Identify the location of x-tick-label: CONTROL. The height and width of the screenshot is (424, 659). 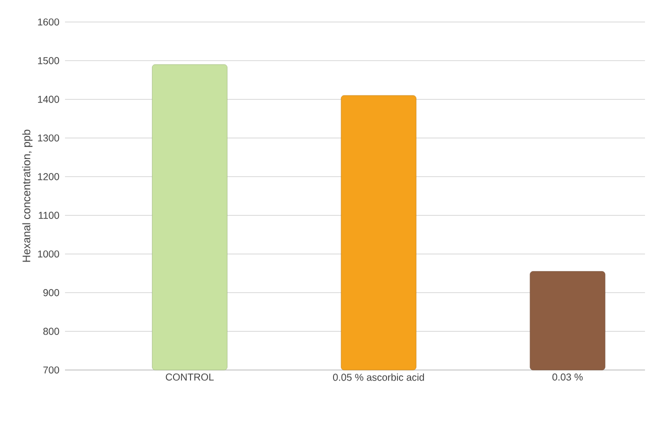
(190, 377).